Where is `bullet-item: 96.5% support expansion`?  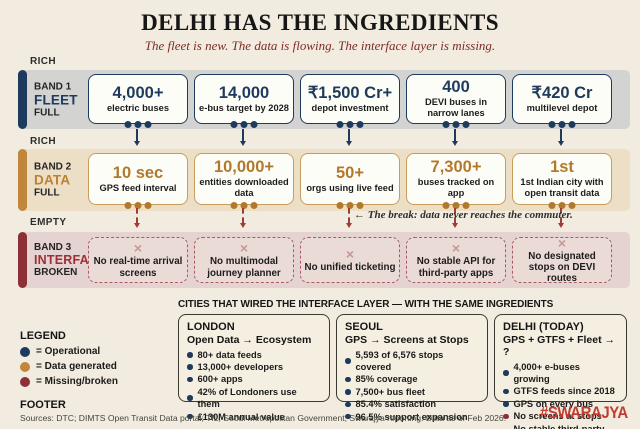
bullet-item: 96.5% support expansion is located at coordinates (412, 417).